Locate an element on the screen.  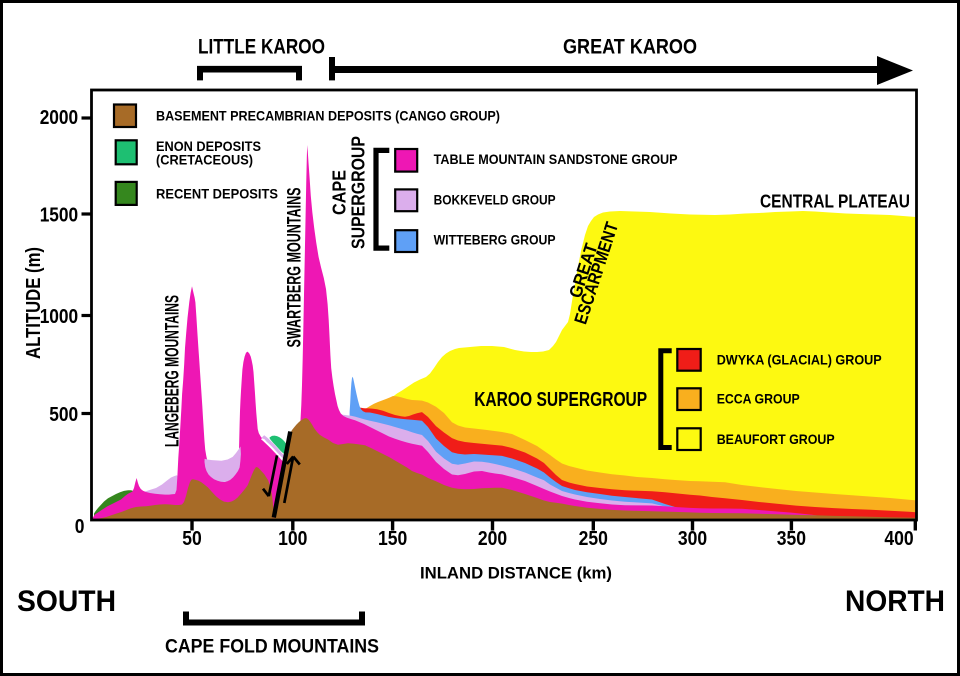
svg-text: 500 is located at coordinates (63, 415).